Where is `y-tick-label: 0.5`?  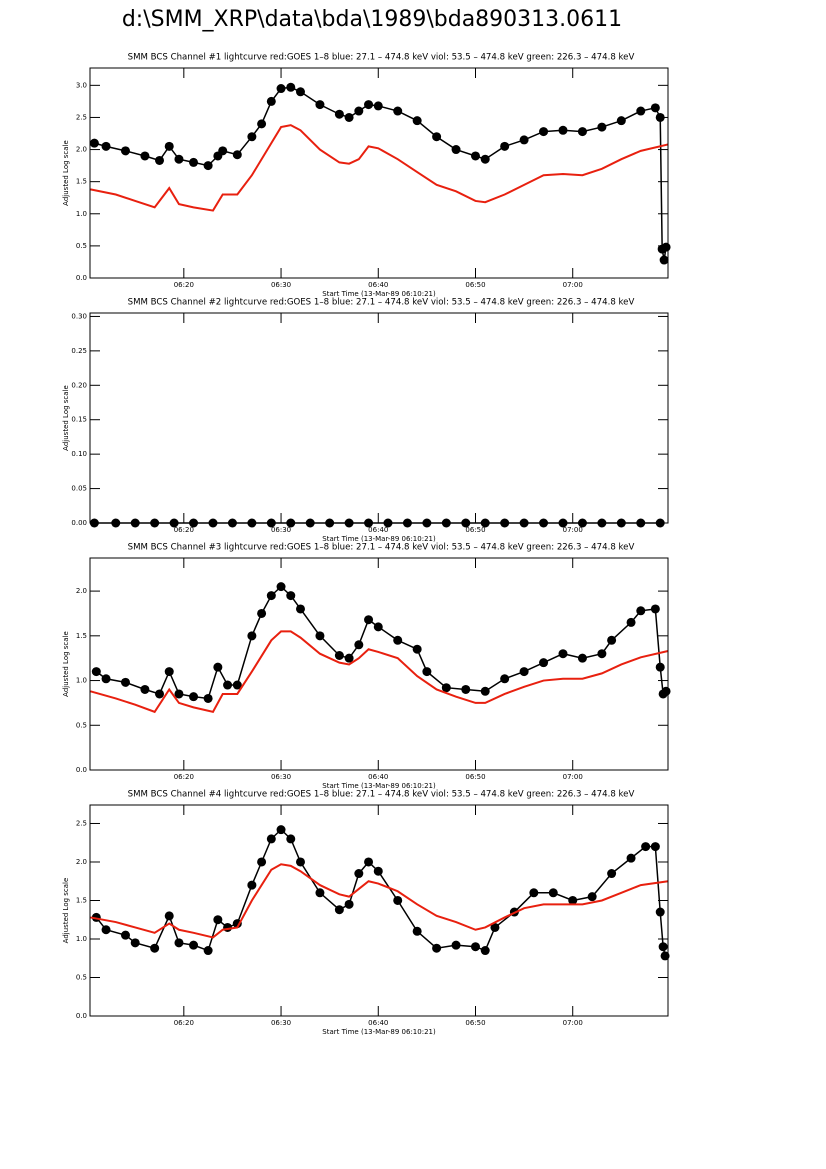 y-tick-label: 0.5 is located at coordinates (81, 977).